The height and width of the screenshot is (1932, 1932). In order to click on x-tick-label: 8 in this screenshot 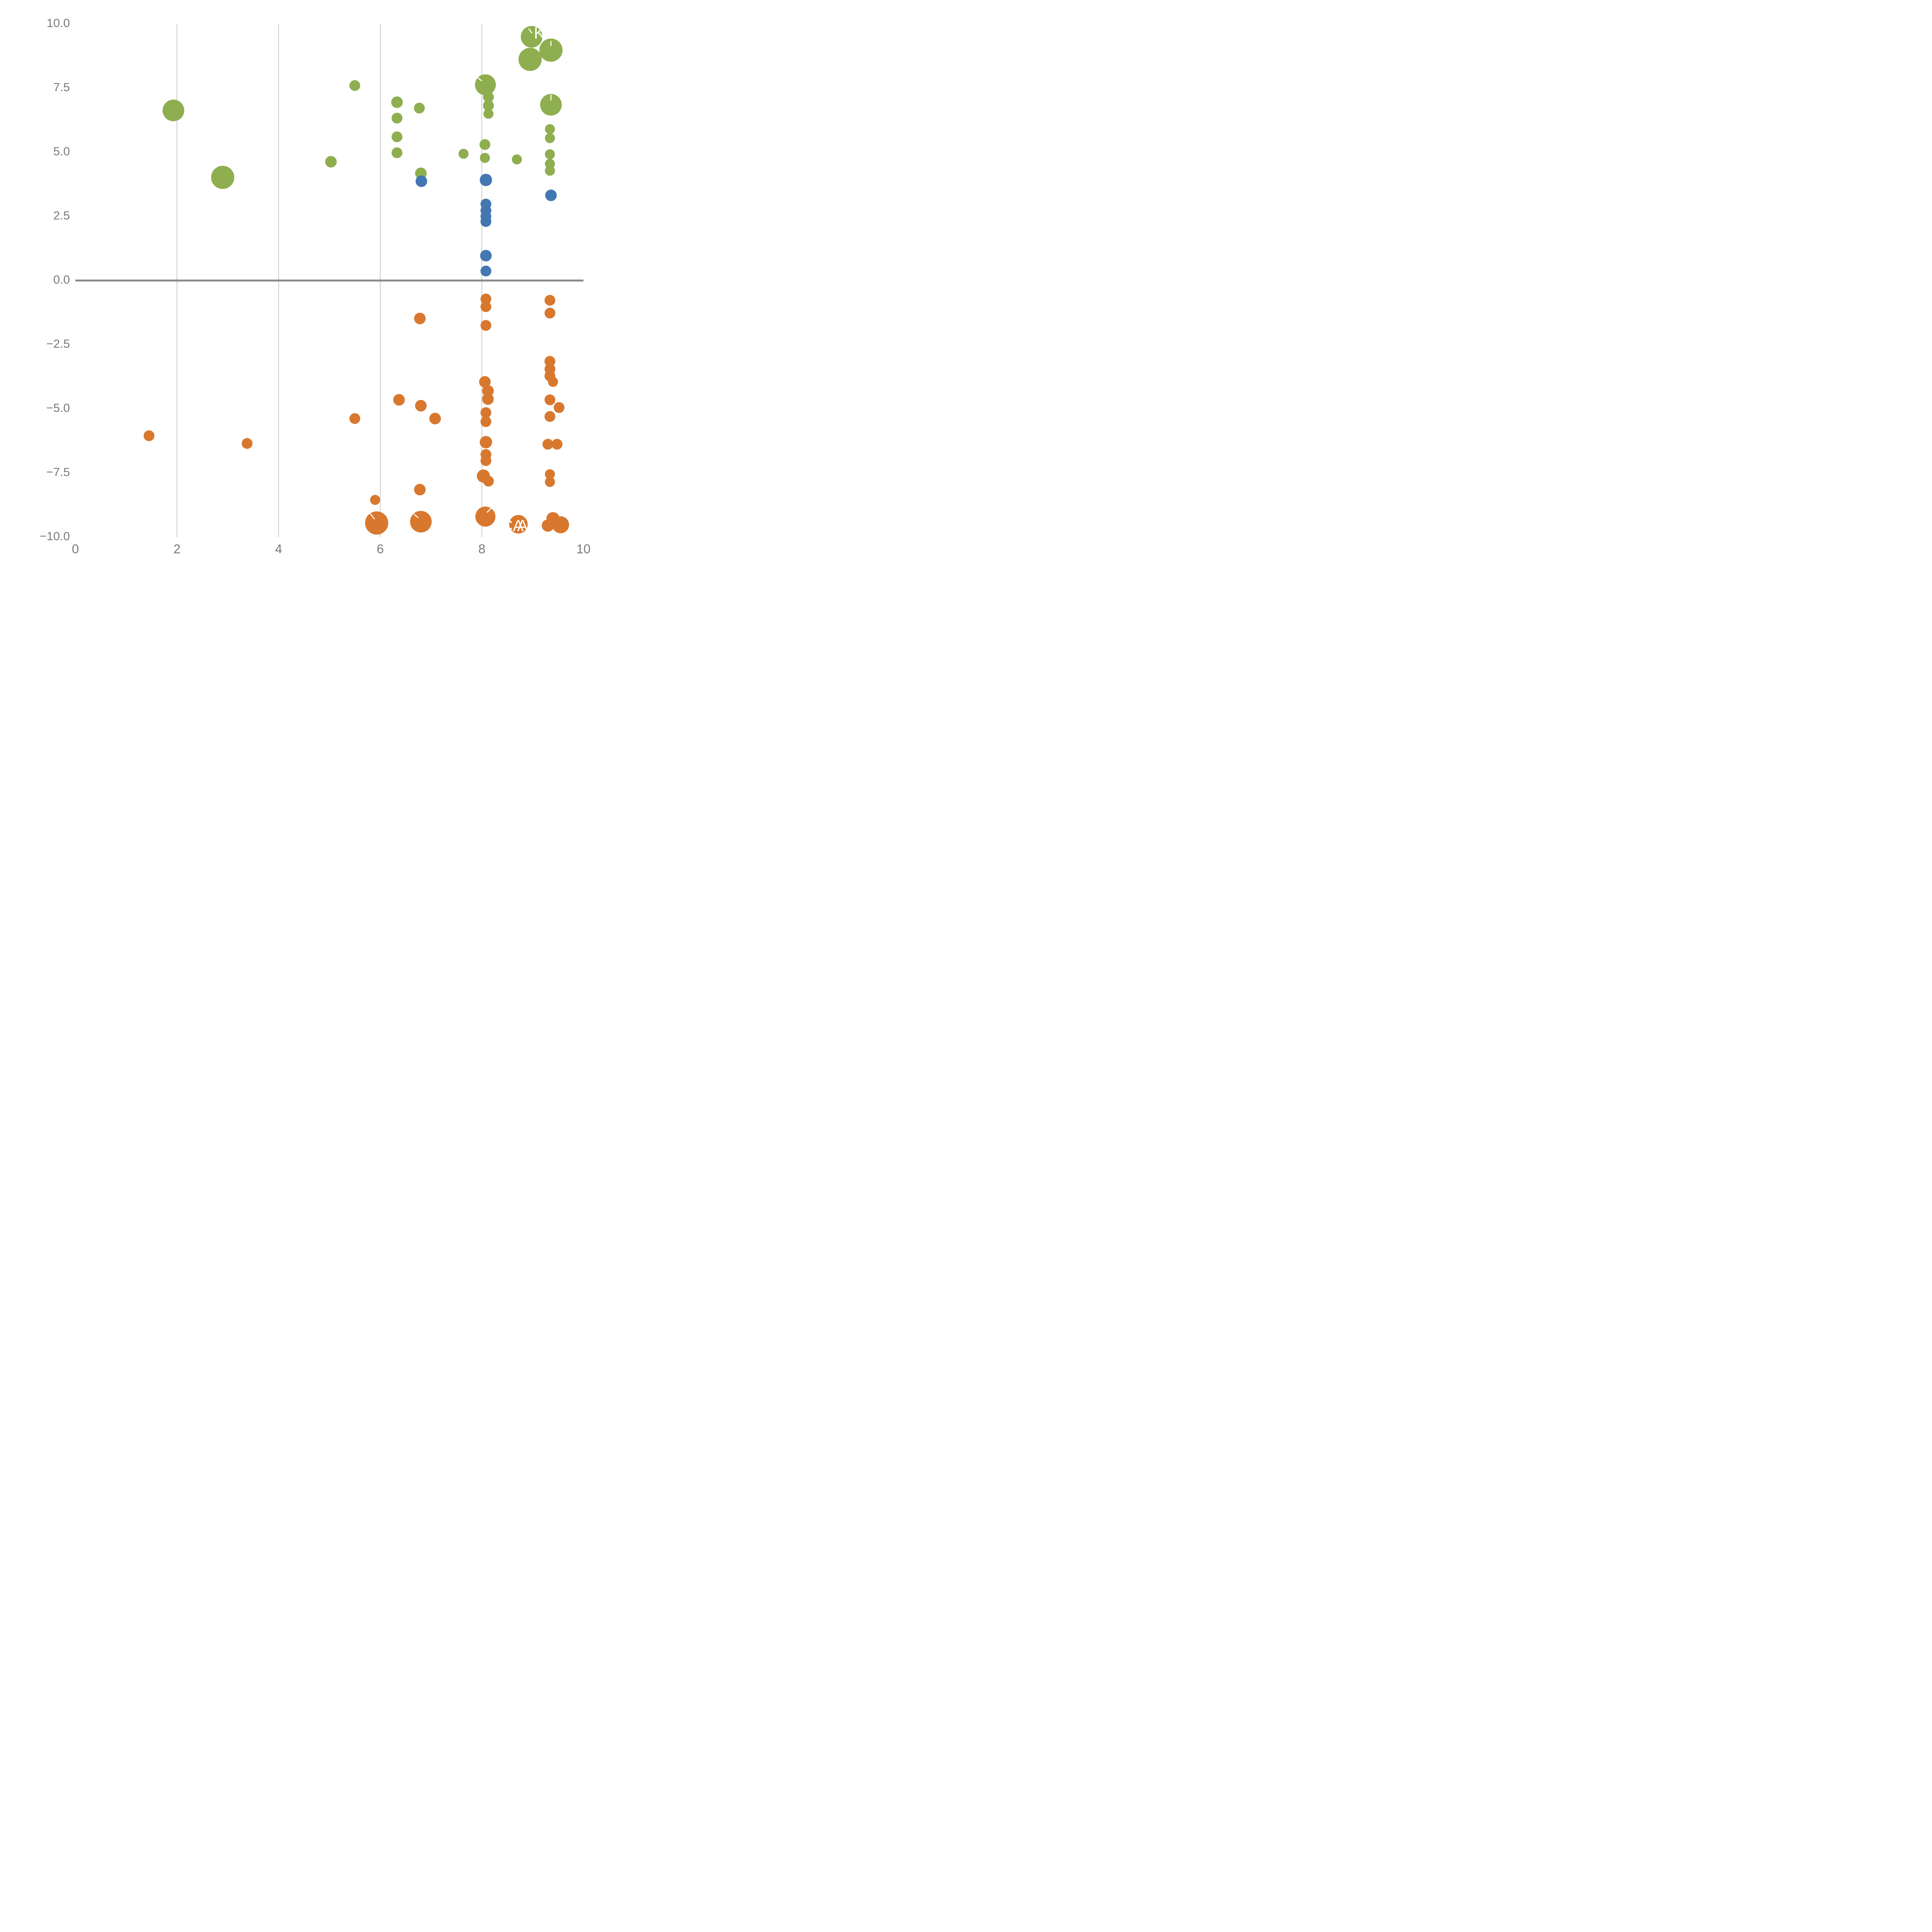, I will do `click(482, 549)`.